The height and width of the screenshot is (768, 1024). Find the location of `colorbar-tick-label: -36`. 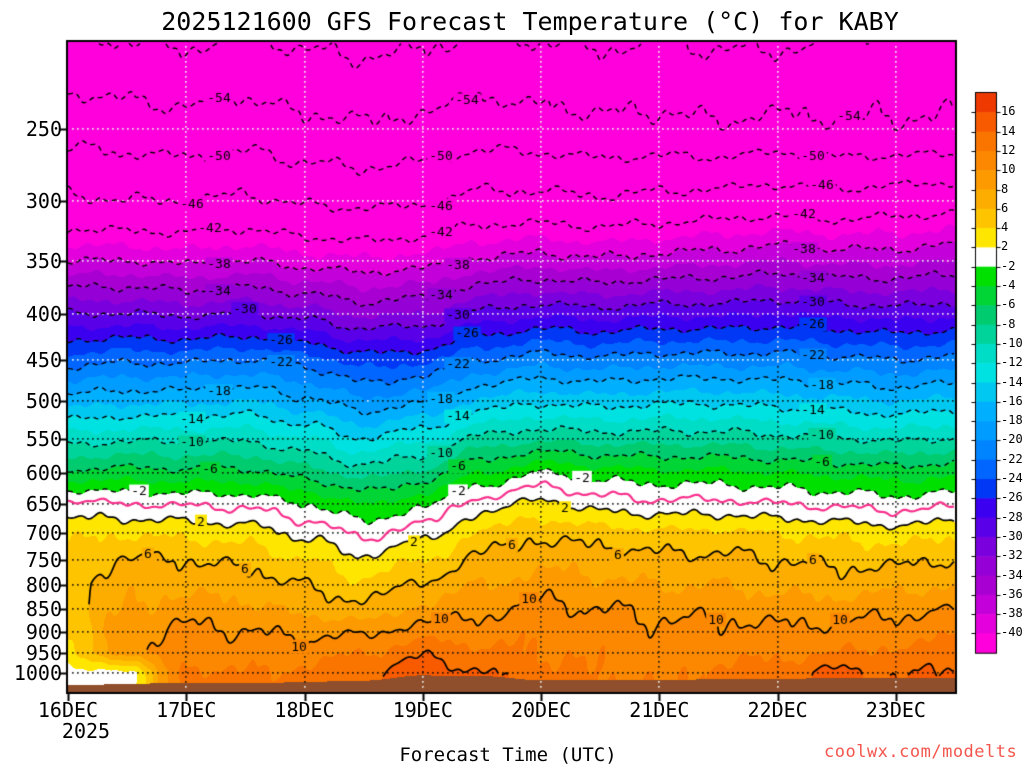

colorbar-tick-label: -36 is located at coordinates (1012, 593).